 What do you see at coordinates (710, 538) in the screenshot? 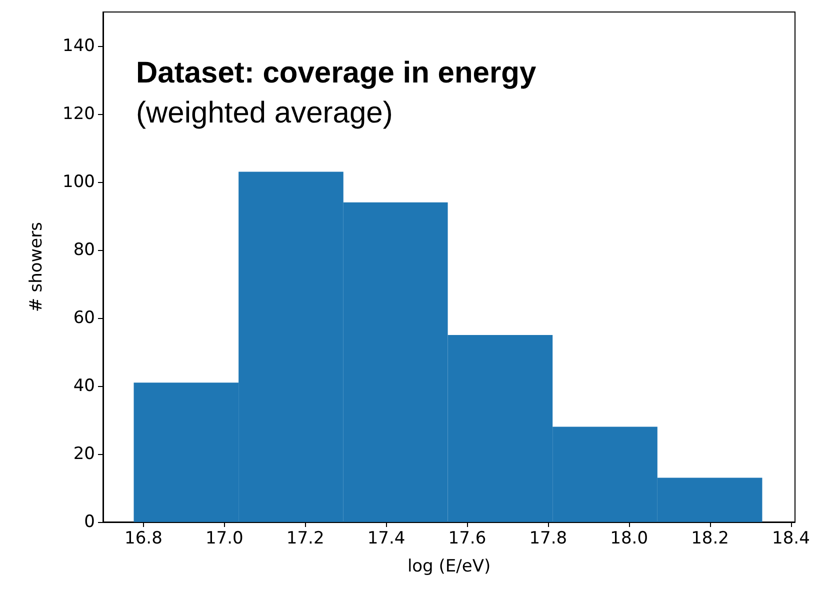
I see `x-tick-label: 18.2` at bounding box center [710, 538].